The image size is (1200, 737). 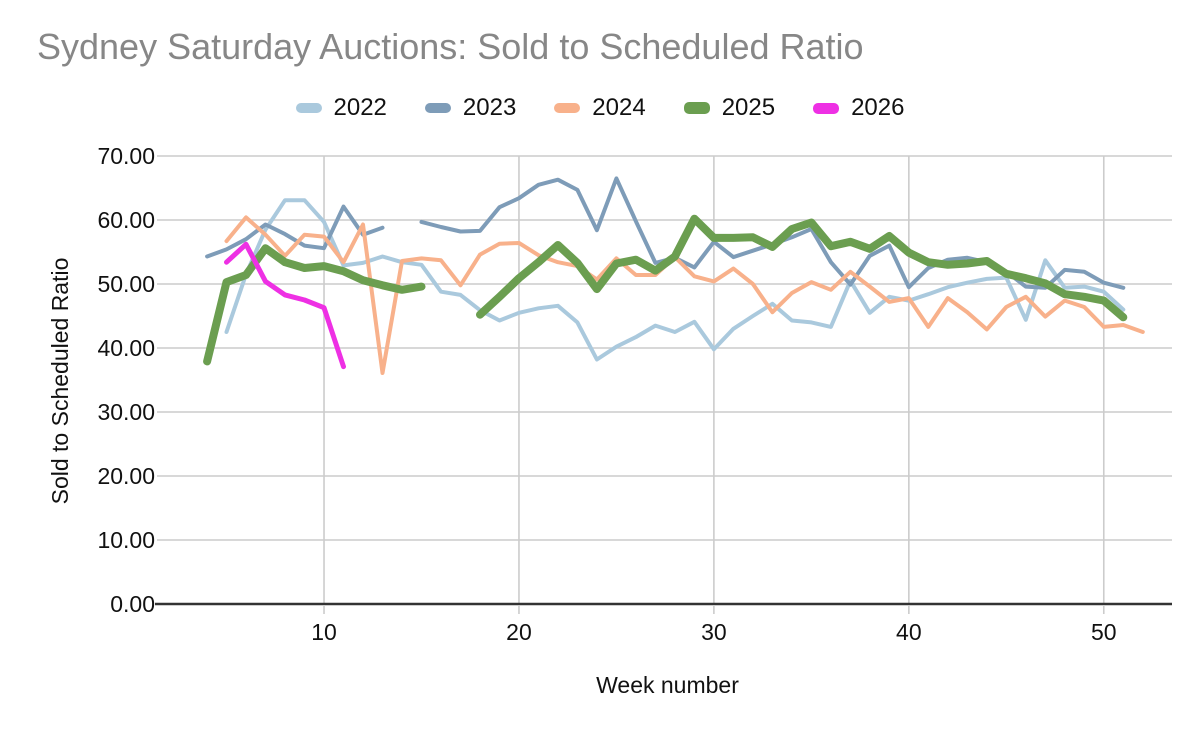 What do you see at coordinates (295, 231) in the screenshot?
I see `series-line-2023` at bounding box center [295, 231].